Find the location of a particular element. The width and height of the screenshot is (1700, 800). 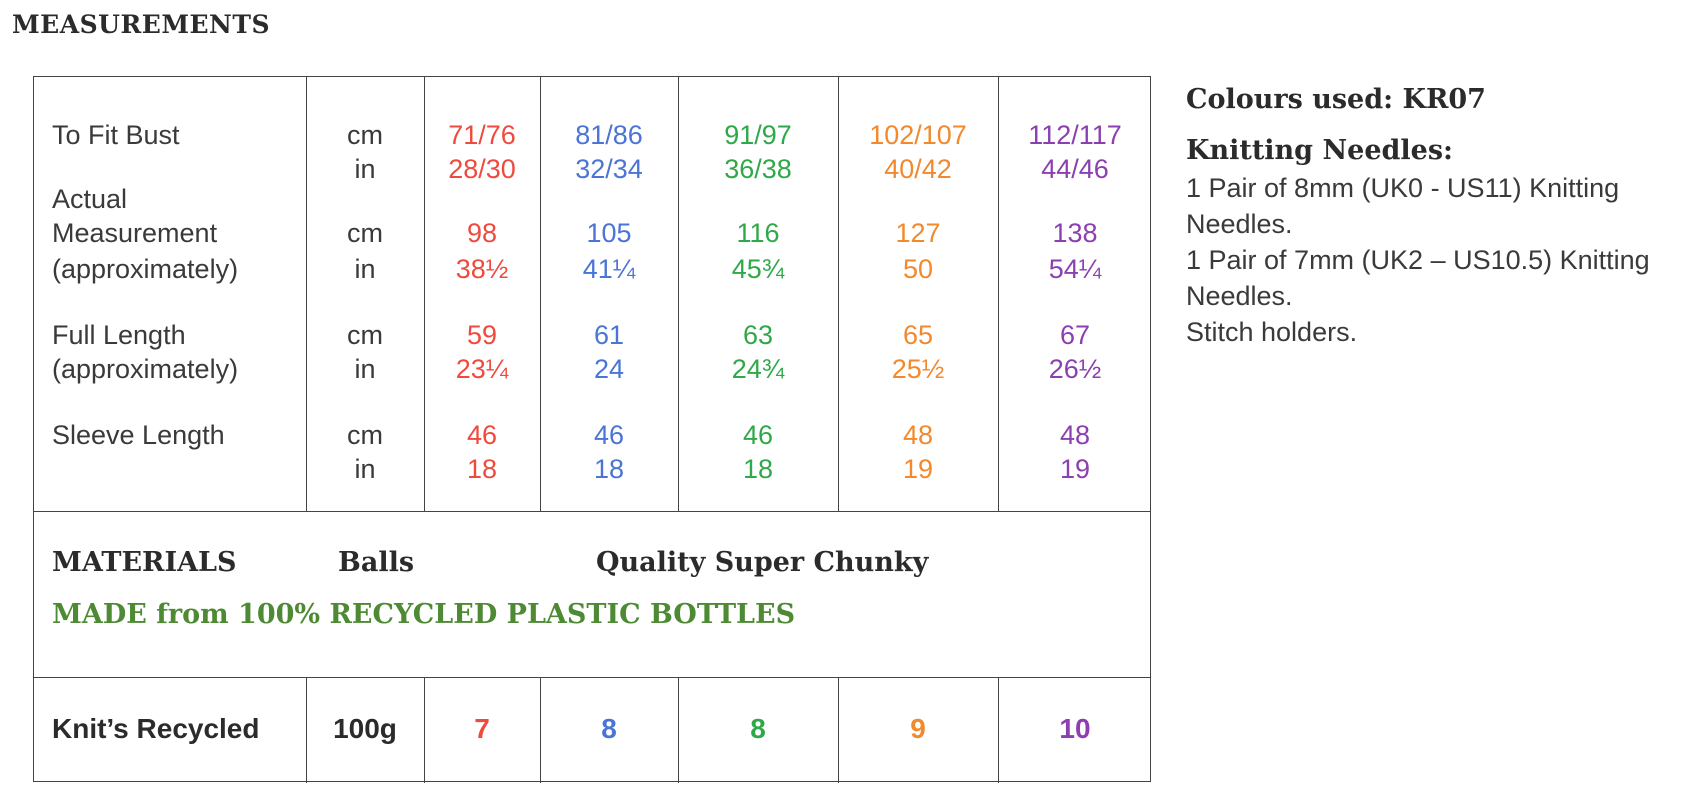

row-label-actual-2: Measurement is located at coordinates (135, 233).